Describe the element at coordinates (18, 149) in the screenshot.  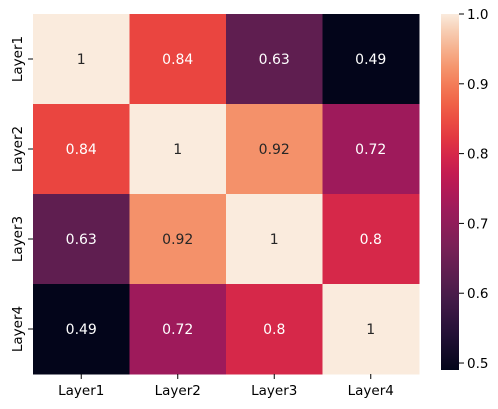
I see `y-tick-label-2: Layer2` at that location.